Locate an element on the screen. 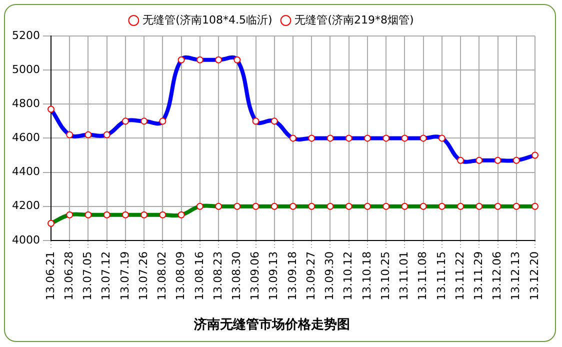 The width and height of the screenshot is (562, 347). x-tick-label: 13.08.02 is located at coordinates (162, 275).